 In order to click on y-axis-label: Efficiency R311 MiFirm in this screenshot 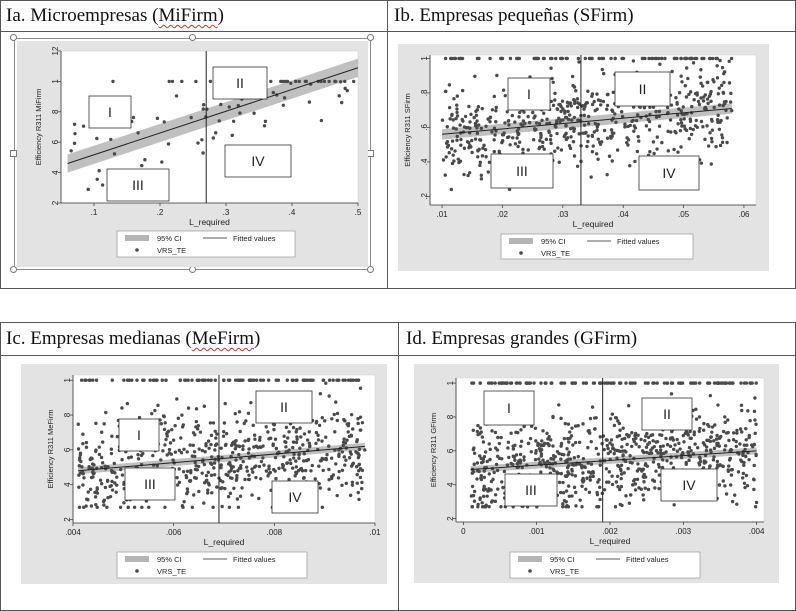, I will do `click(38, 127)`.